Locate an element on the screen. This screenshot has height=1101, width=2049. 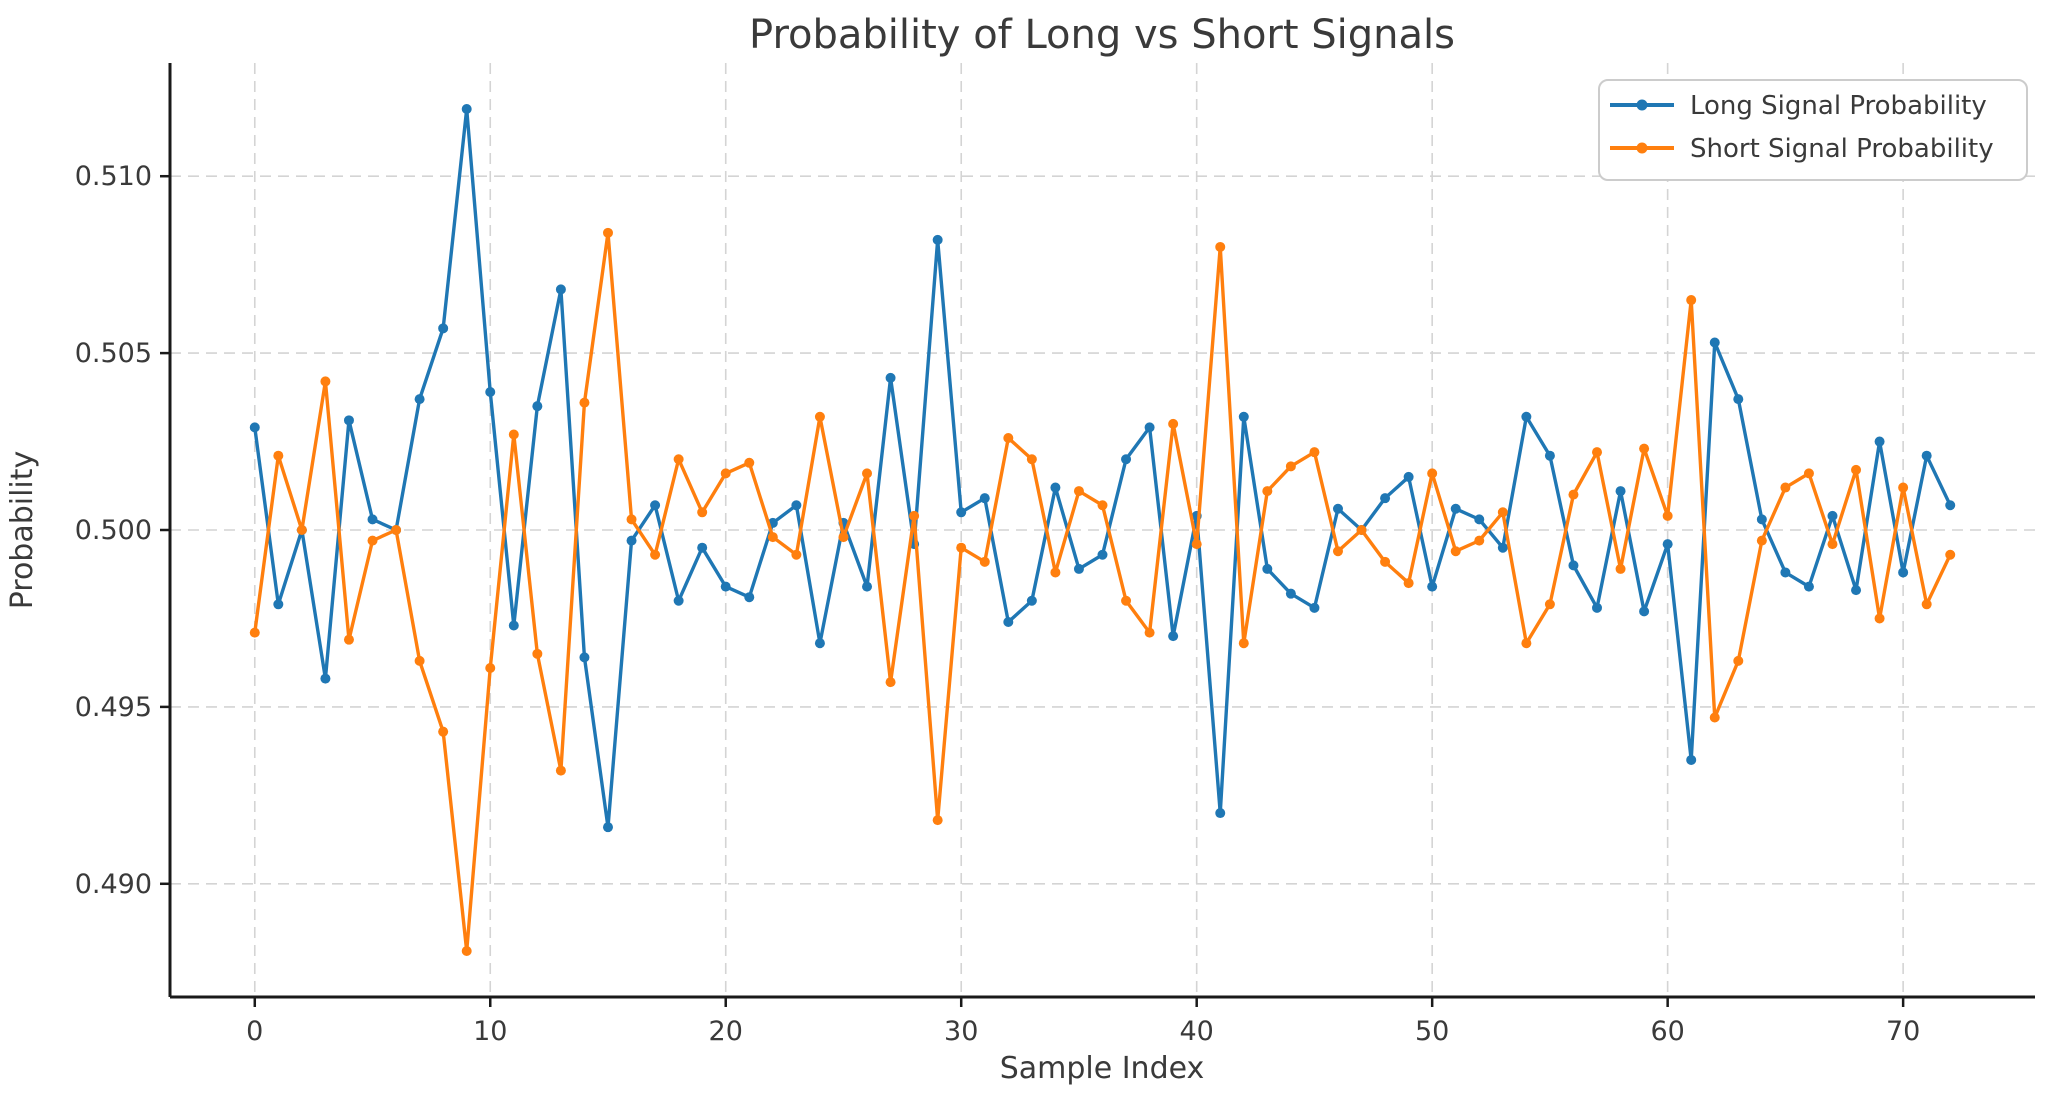
x-tick-label: 0 is located at coordinates (254, 1031).